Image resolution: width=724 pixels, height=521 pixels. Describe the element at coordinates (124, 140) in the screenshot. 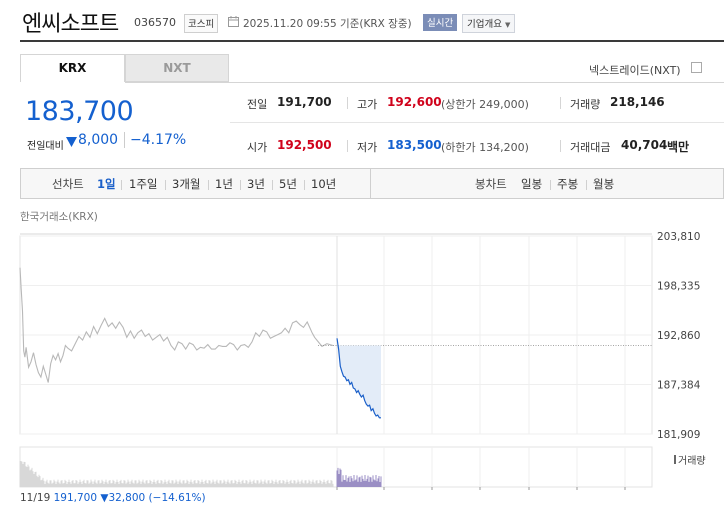

I see `change-divider` at that location.